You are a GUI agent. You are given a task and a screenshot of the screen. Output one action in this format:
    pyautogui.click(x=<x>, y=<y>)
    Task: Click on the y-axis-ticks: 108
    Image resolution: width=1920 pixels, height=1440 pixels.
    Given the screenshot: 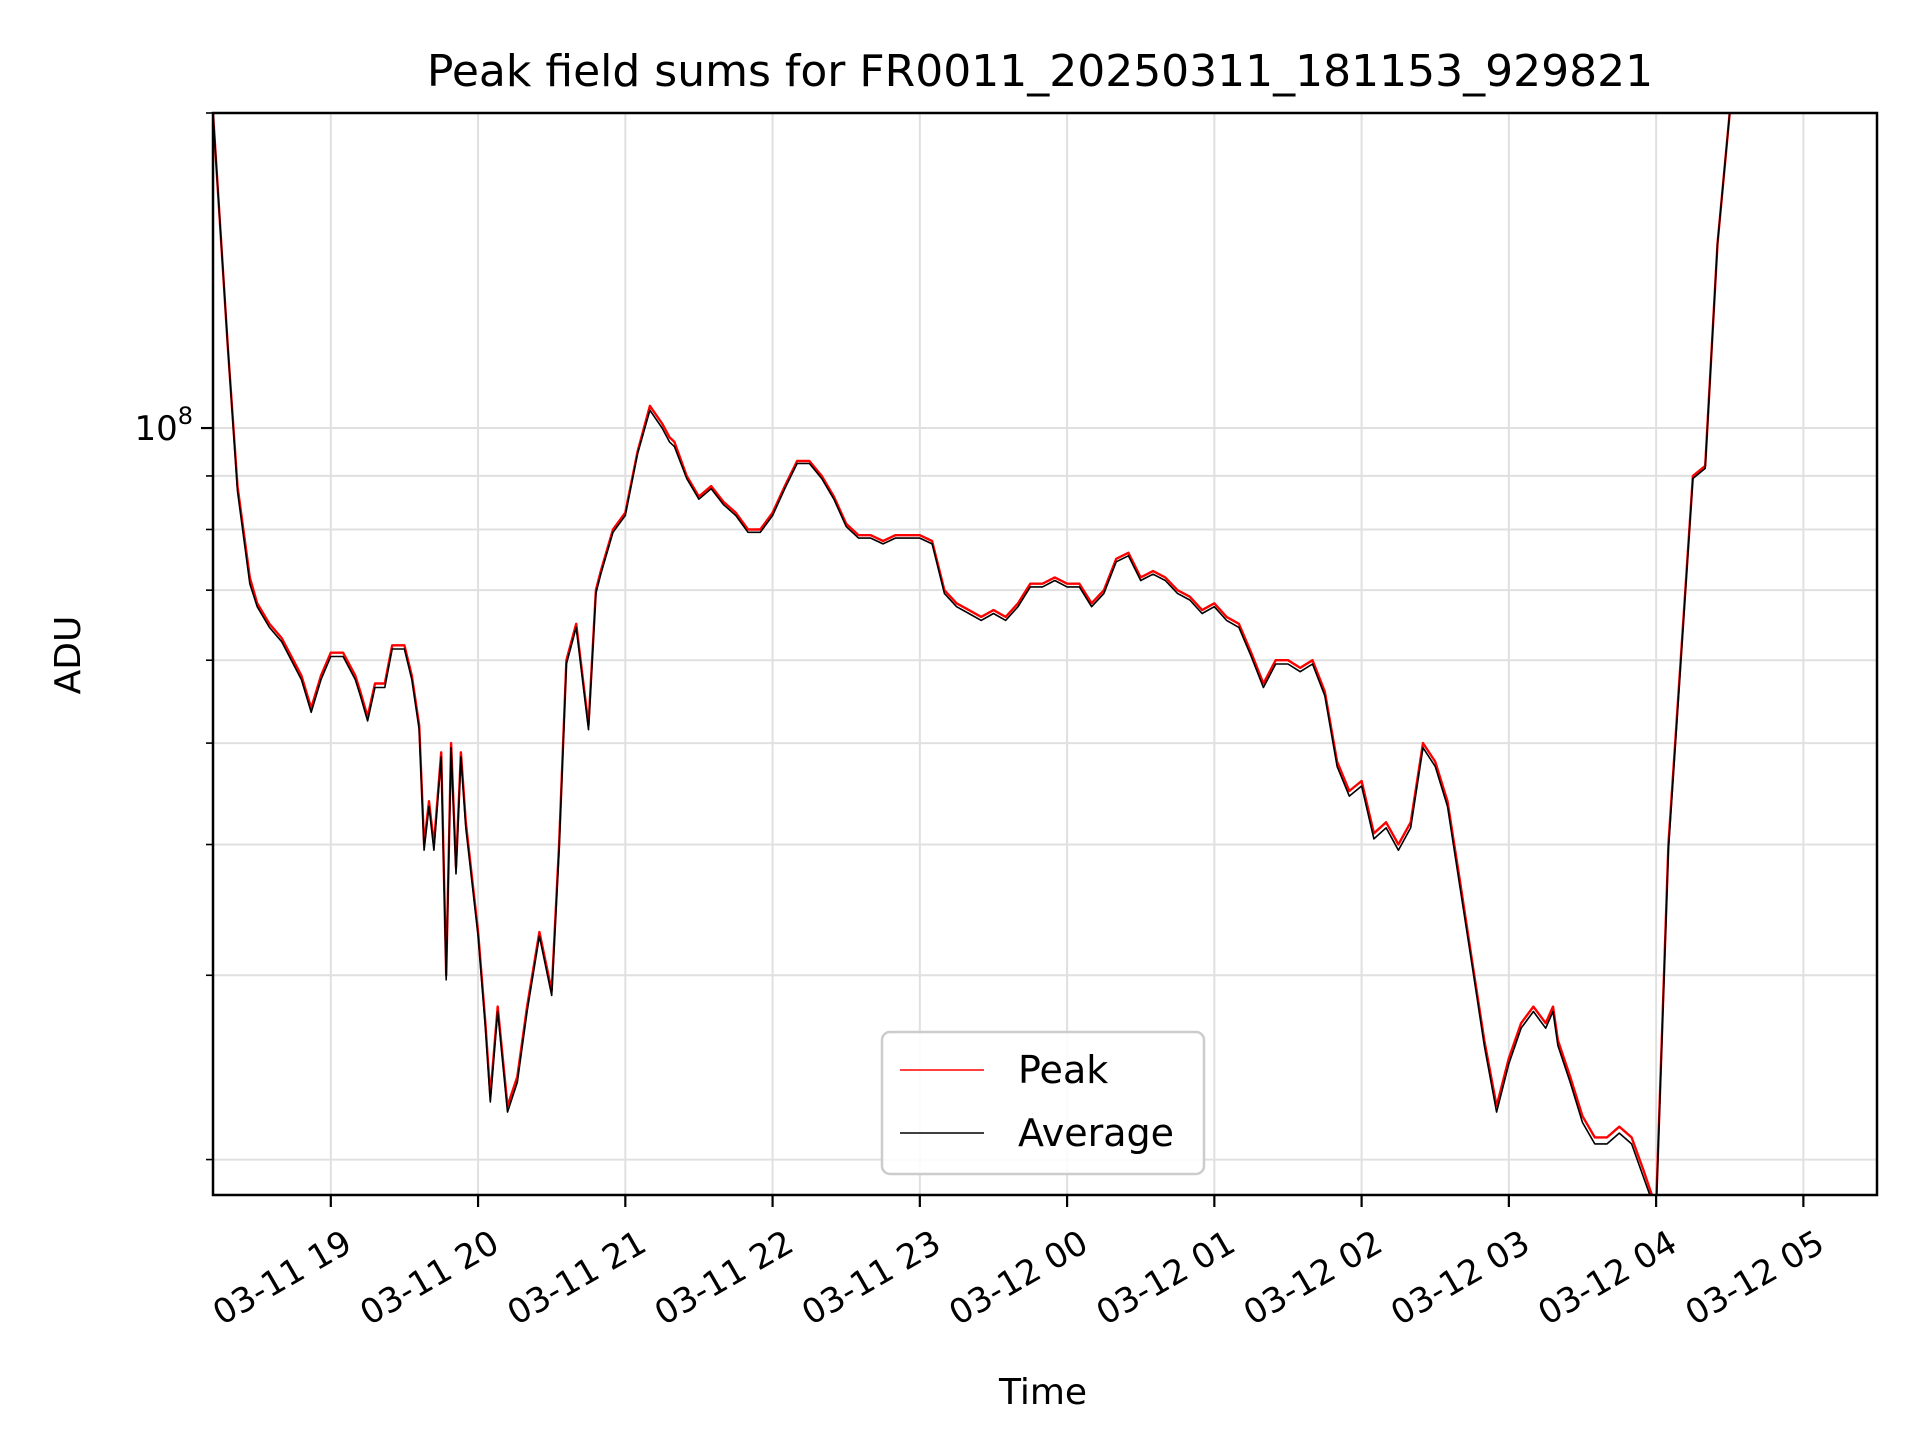 What is the action you would take?
    pyautogui.click(x=173, y=636)
    